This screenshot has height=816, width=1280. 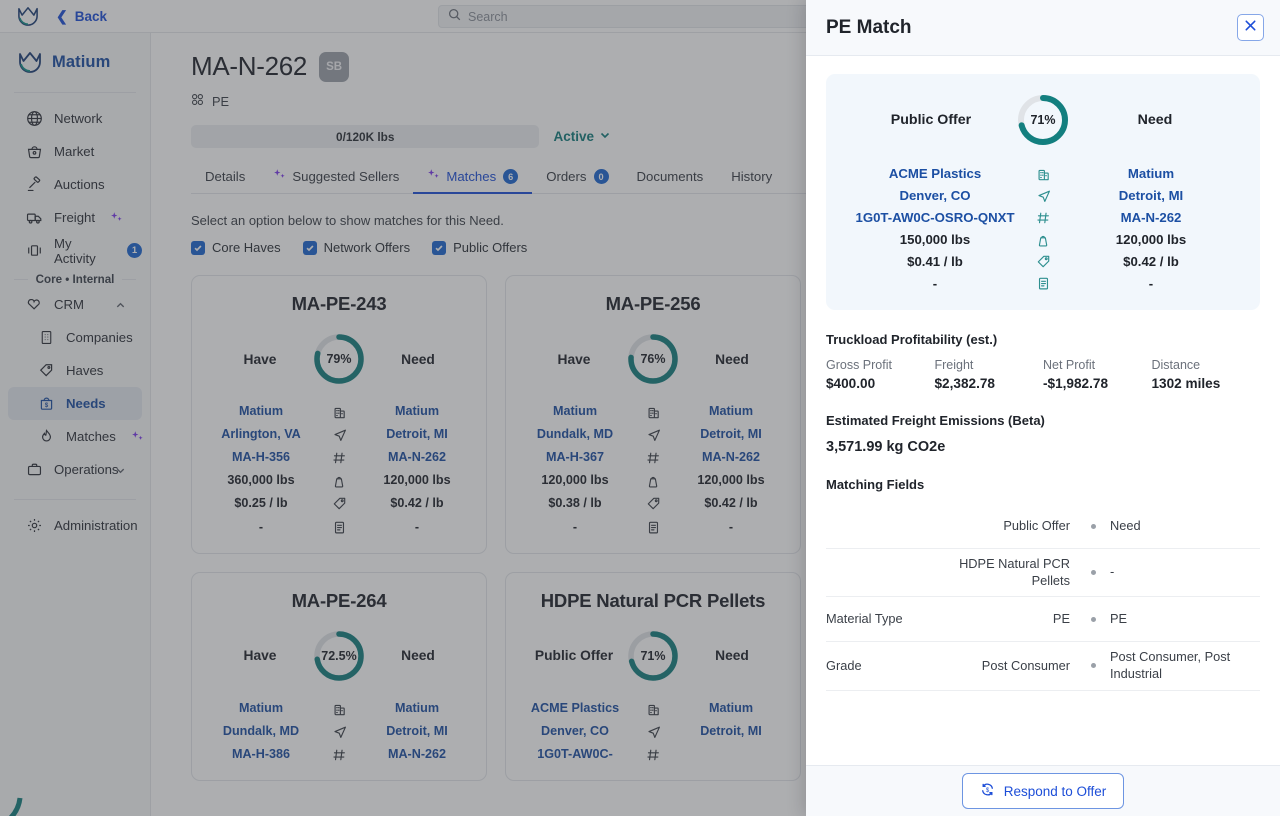 I want to click on match-card-row: MA-H-356 MA-N-262, so click(x=339, y=457).